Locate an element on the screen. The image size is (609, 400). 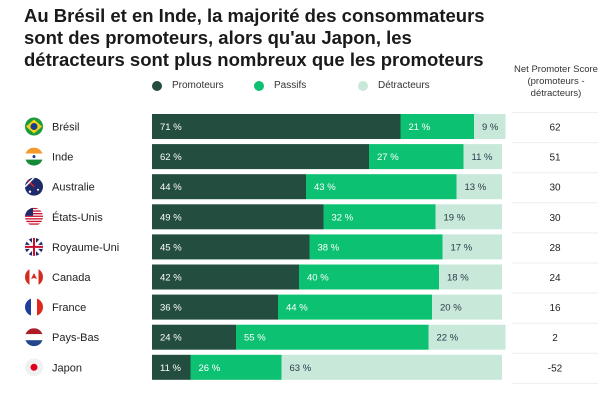
row-2: Australie 44 % 43 % 13 % 30 is located at coordinates (311, 186).